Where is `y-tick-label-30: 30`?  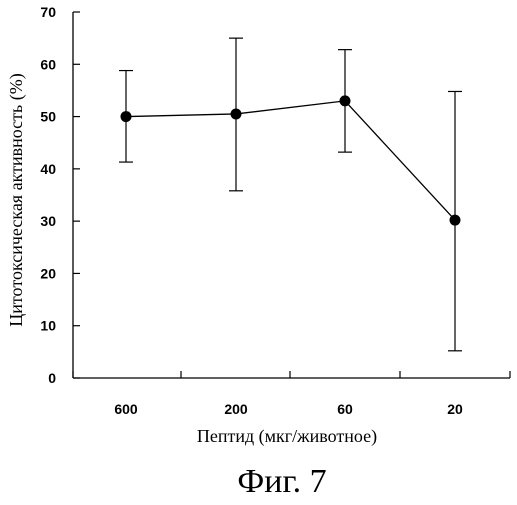 y-tick-label-30: 30 is located at coordinates (48, 221).